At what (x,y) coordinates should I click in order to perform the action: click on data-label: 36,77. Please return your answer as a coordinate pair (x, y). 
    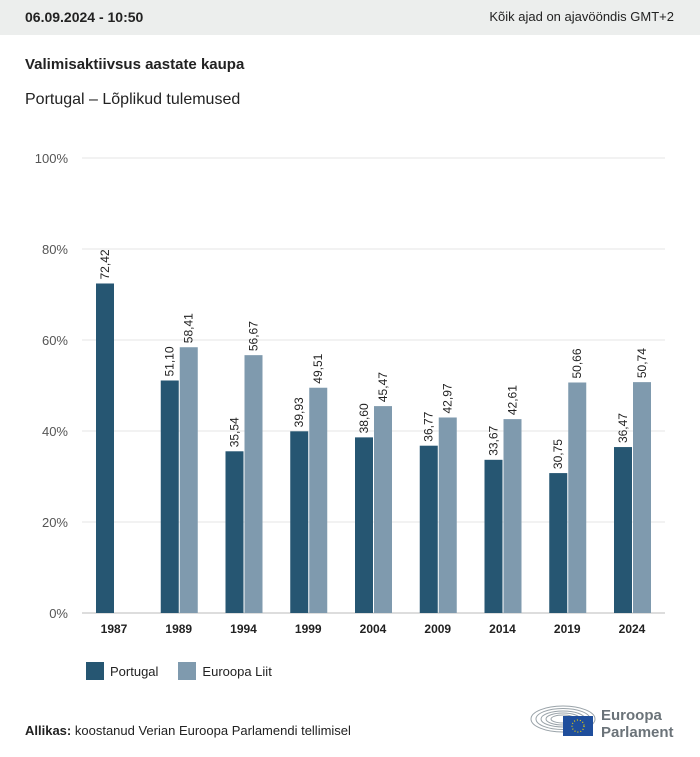
    Looking at the image, I should click on (429, 426).